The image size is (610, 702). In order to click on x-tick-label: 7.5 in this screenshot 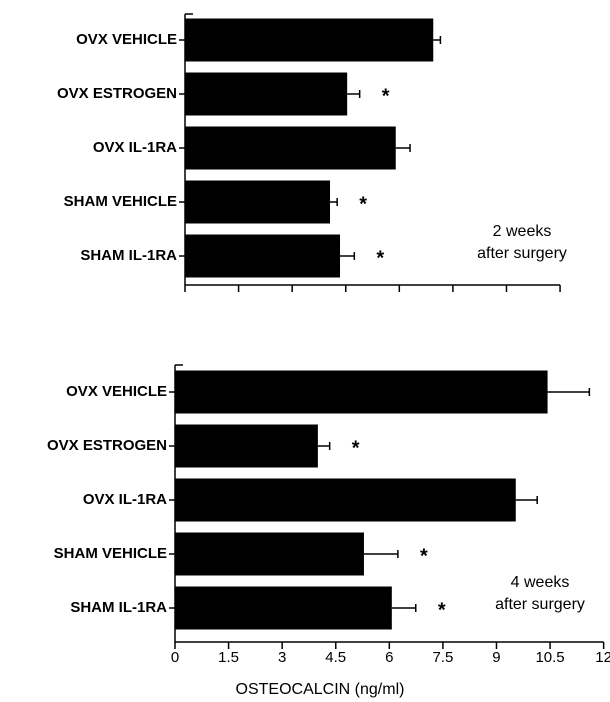, I will do `click(442, 657)`.